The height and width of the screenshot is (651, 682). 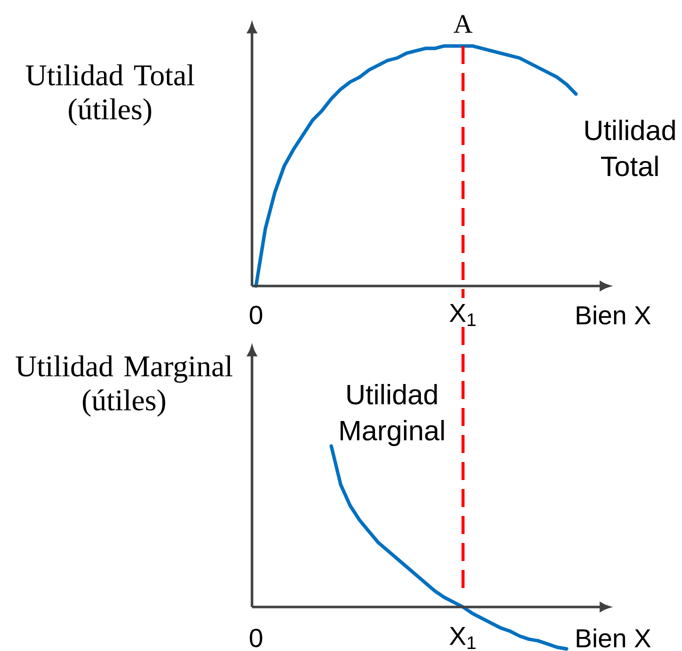 What do you see at coordinates (392, 415) in the screenshot?
I see `series-label: Utilidad Marginal` at bounding box center [392, 415].